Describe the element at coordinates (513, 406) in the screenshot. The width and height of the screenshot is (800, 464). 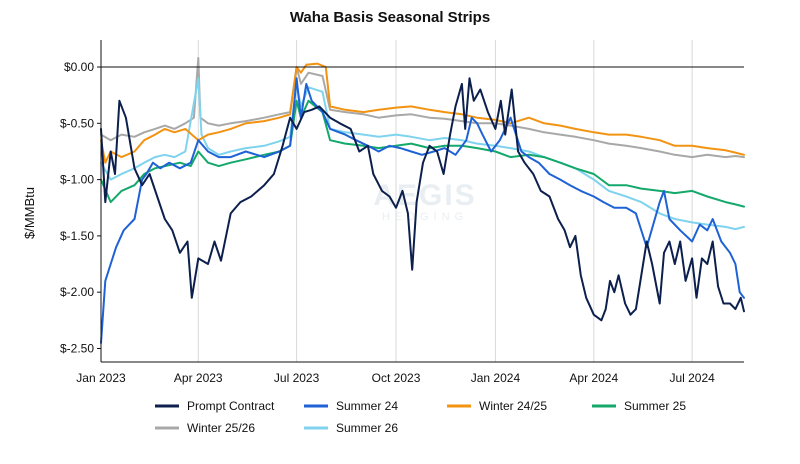
I see `legend-label: Winter 24/25` at that location.